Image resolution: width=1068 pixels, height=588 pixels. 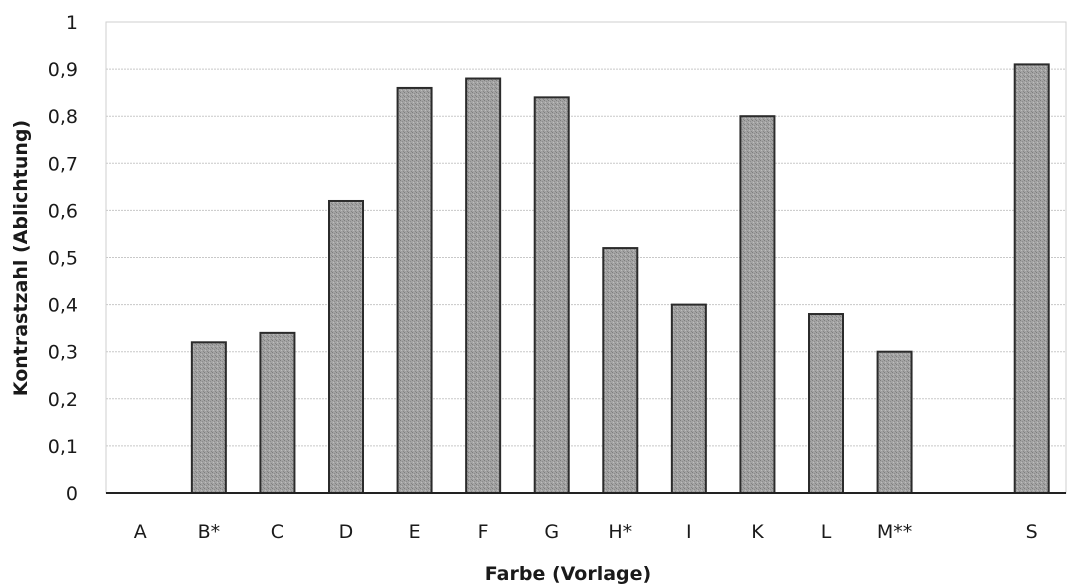 What do you see at coordinates (757, 532) in the screenshot?
I see `x-tick-label: K` at bounding box center [757, 532].